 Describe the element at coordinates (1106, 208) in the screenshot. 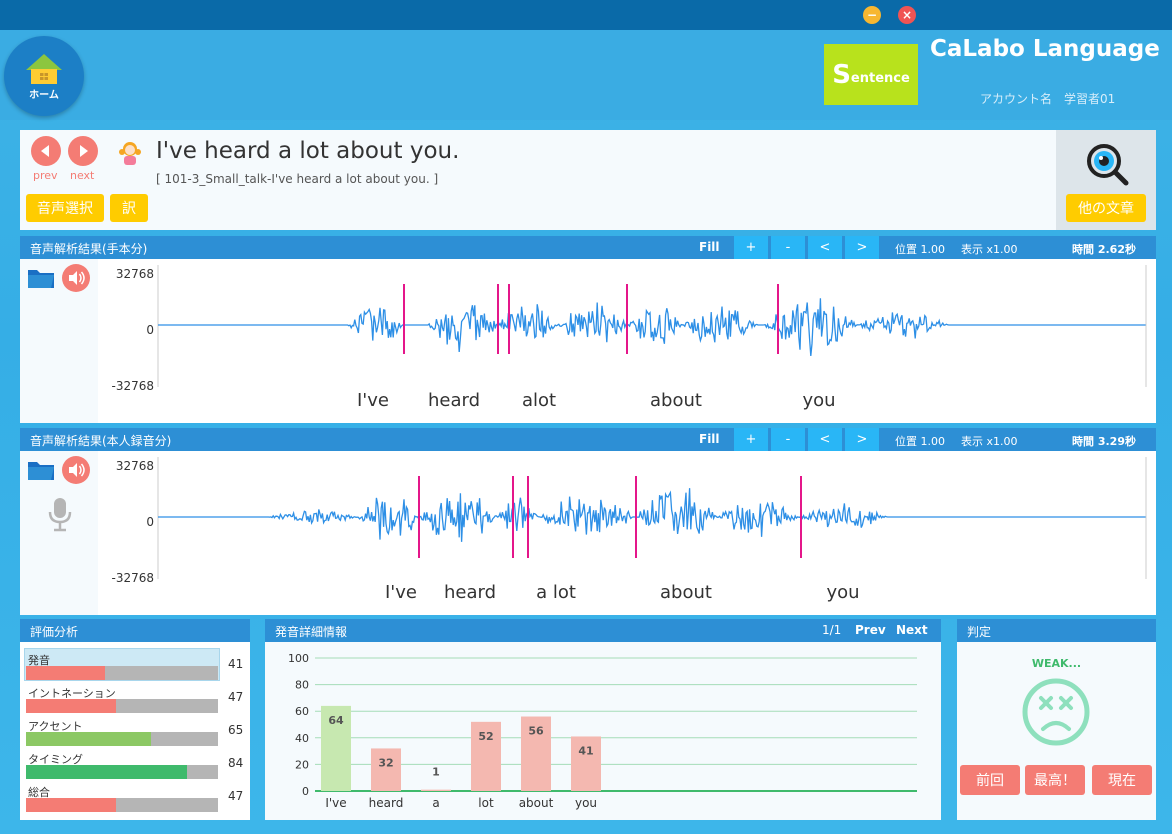

I see `other-sentence-button: 他の文章` at that location.